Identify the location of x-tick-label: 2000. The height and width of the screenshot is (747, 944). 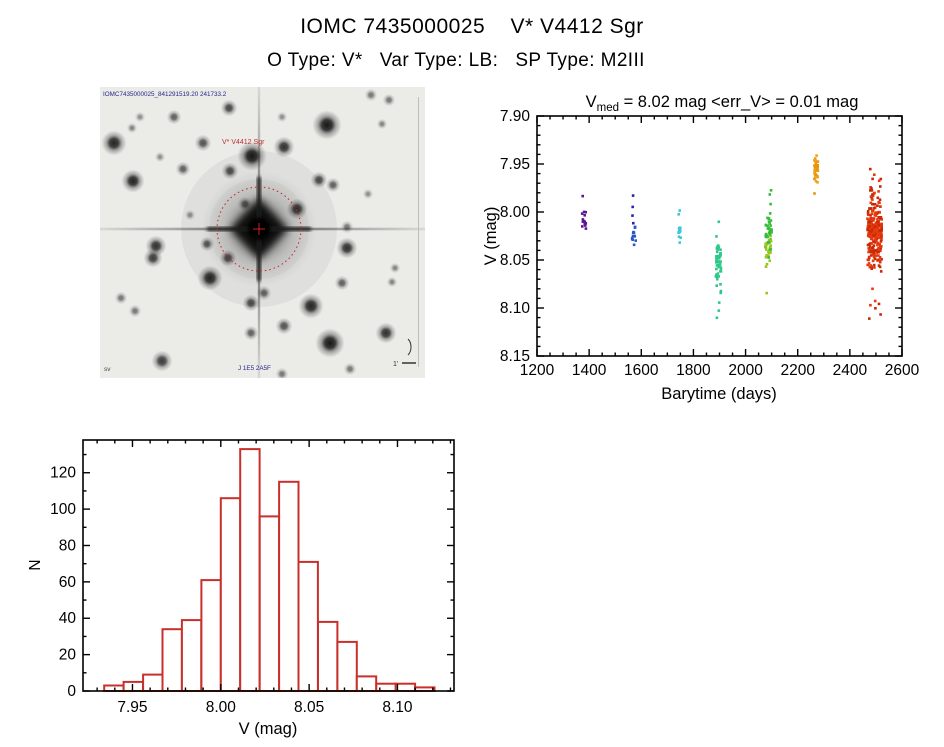
(745, 370).